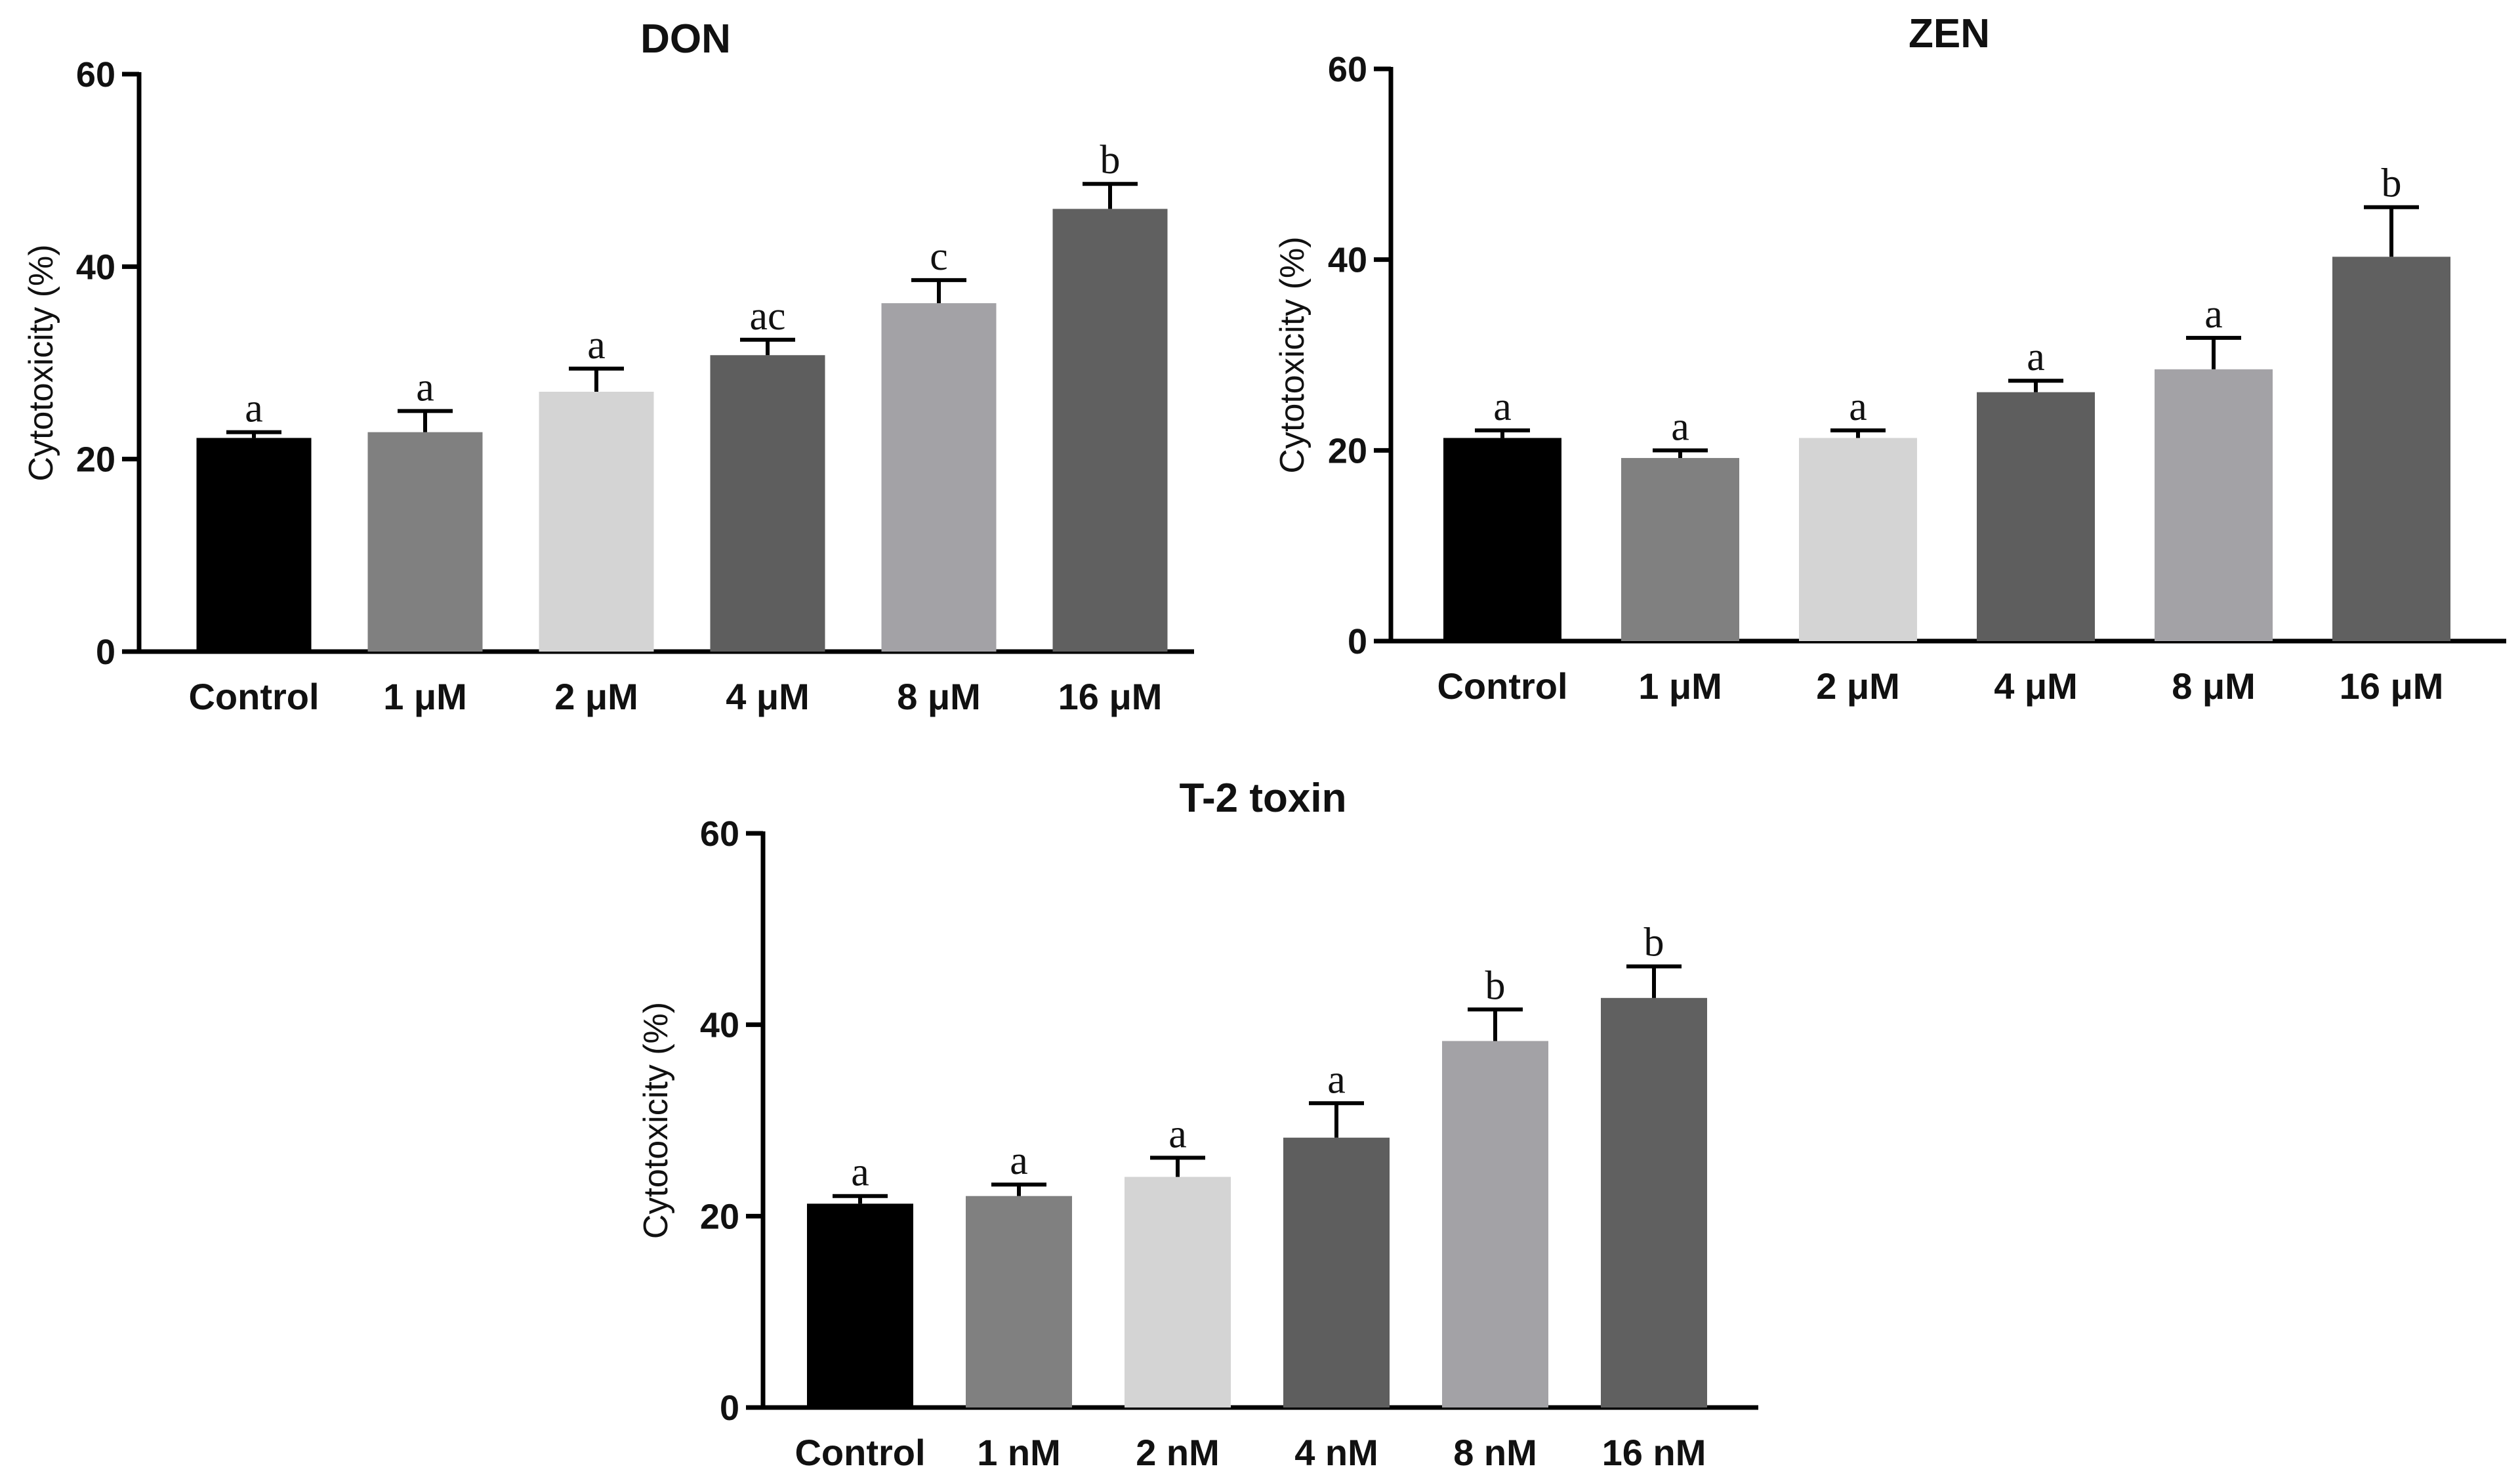 This screenshot has width=2520, height=1481. I want to click on x-tick-label: 16 nM, so click(1654, 1452).